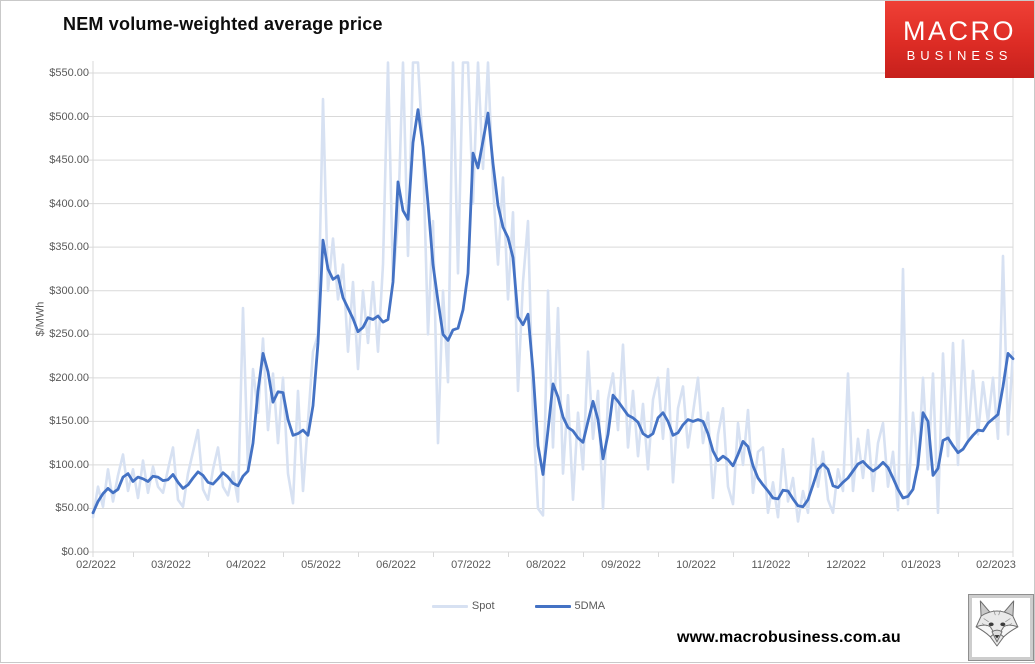  What do you see at coordinates (246, 565) in the screenshot?
I see `x-axis-tick-label: 04/2022` at bounding box center [246, 565].